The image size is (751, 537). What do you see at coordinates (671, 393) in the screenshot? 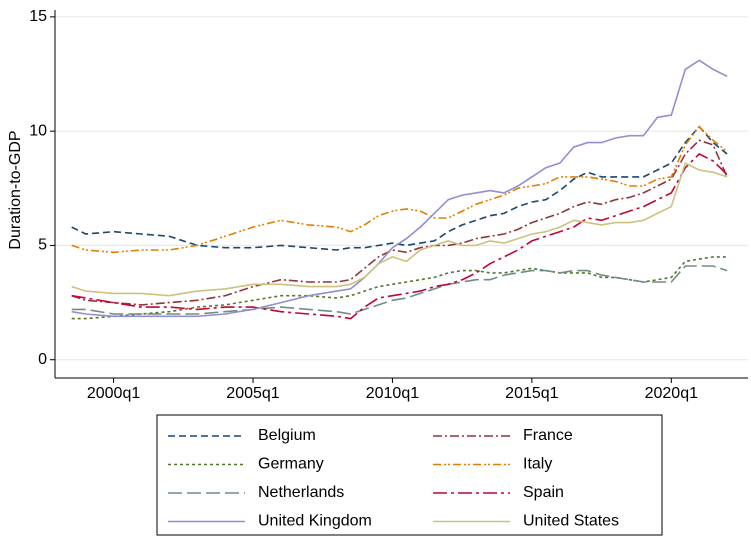
I see `x-tick-label: 2020q1` at bounding box center [671, 393].